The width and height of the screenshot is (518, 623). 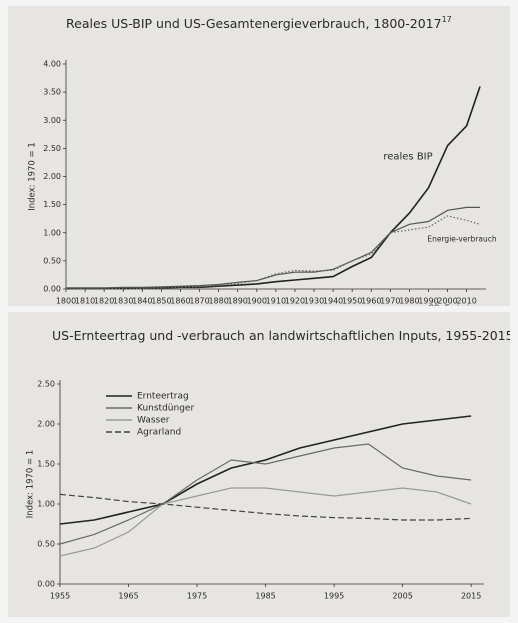 What do you see at coordinates (159, 433) in the screenshot?
I see `legend-label: Agrarland` at bounding box center [159, 433].